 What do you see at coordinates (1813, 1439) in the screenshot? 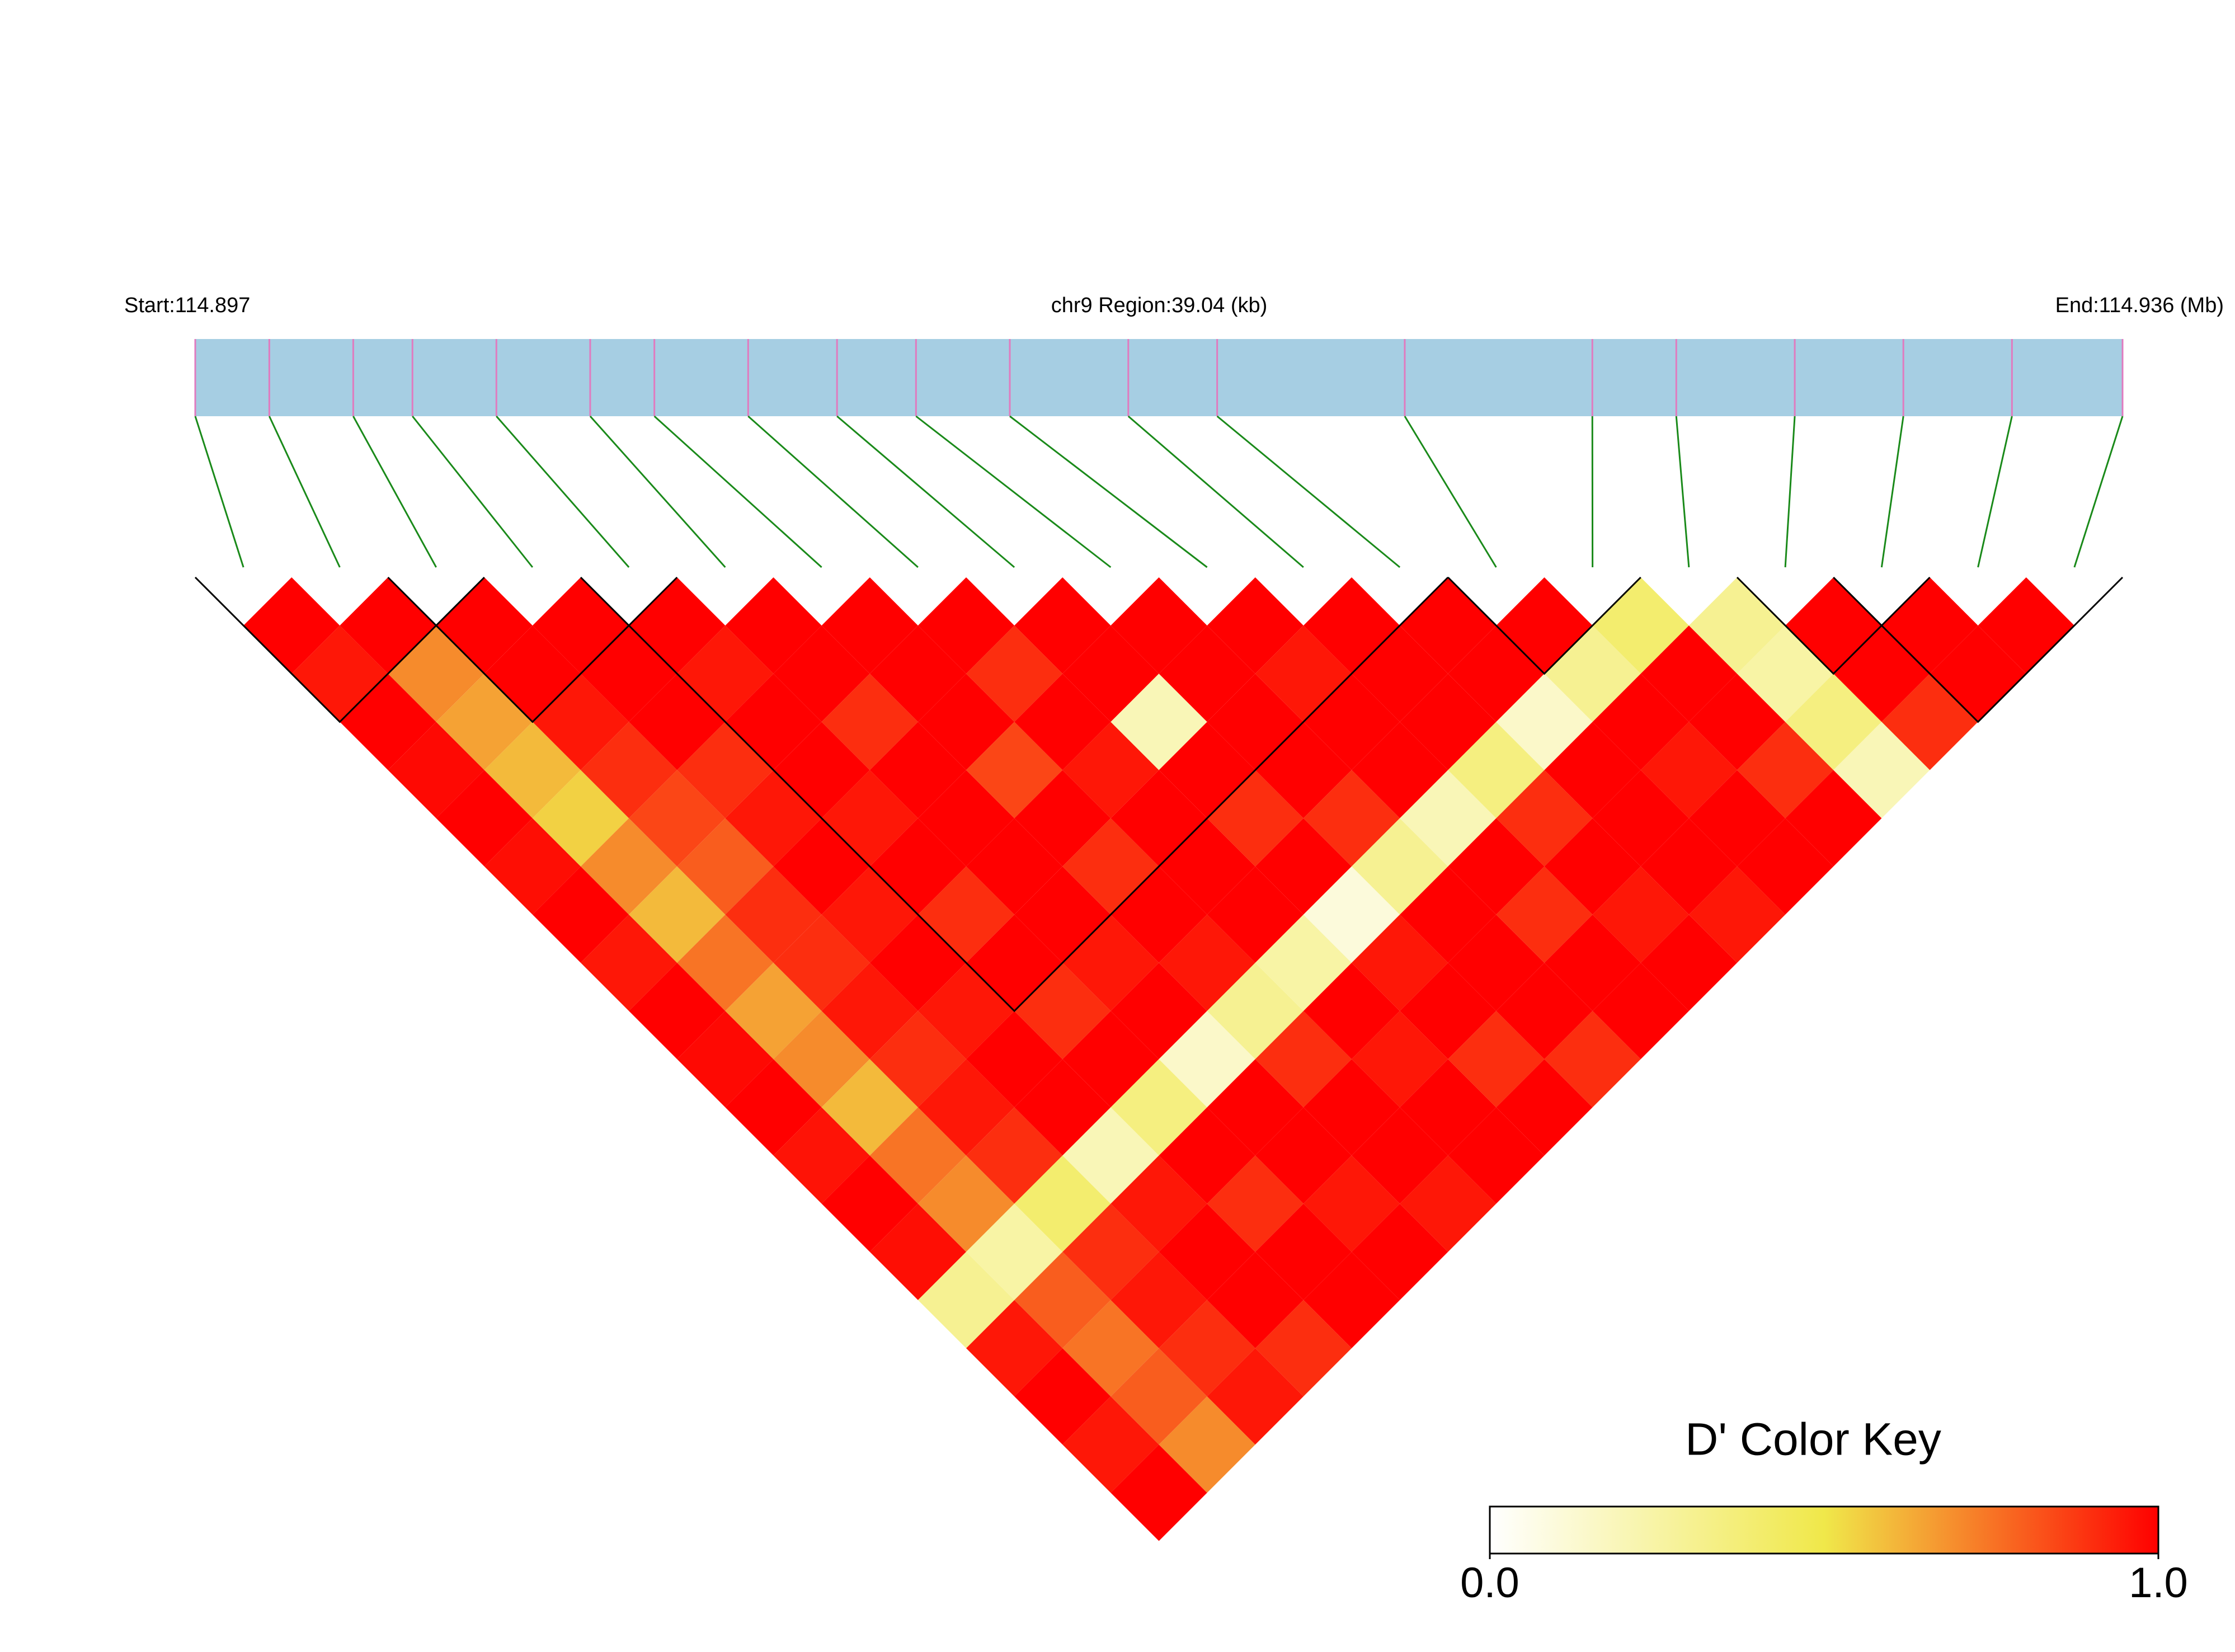
I see `color-key-title: D' Color Key` at bounding box center [1813, 1439].